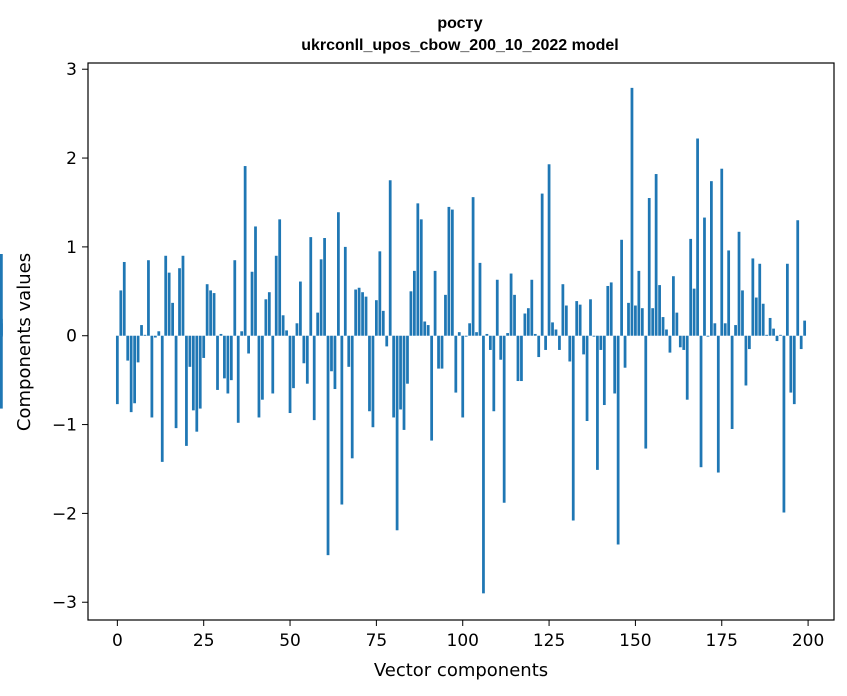  Describe the element at coordinates (71, 248) in the screenshot. I see `y-tick-label: 1` at that location.